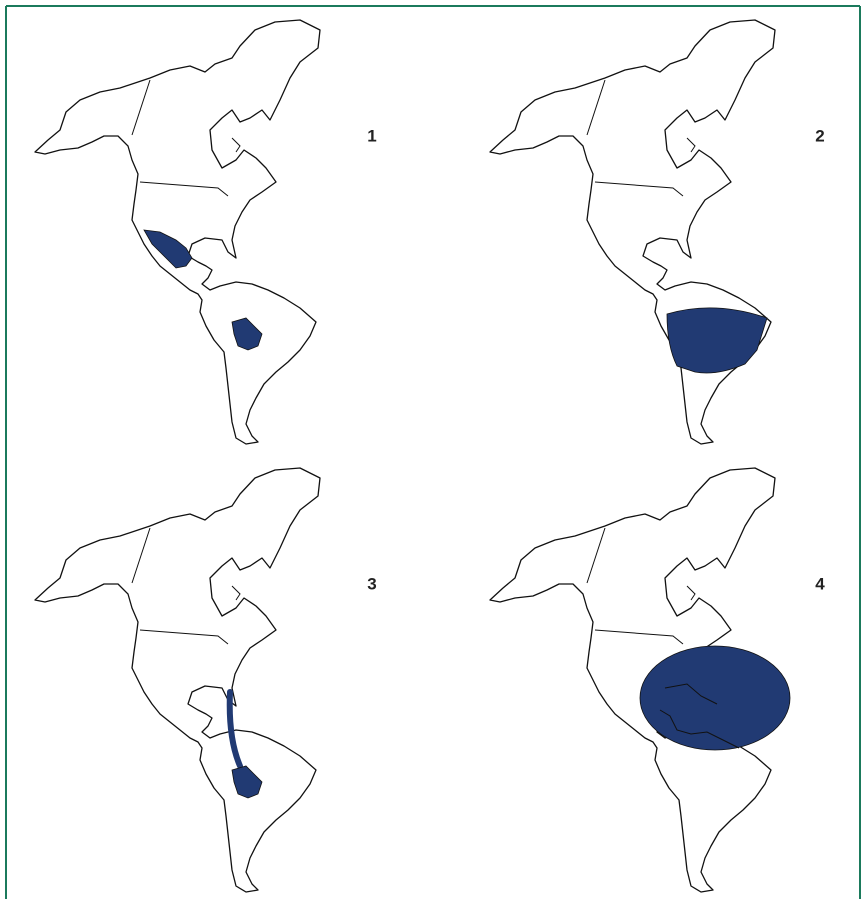  Describe the element at coordinates (371, 135) in the screenshot. I see `panel-label: 1` at that location.